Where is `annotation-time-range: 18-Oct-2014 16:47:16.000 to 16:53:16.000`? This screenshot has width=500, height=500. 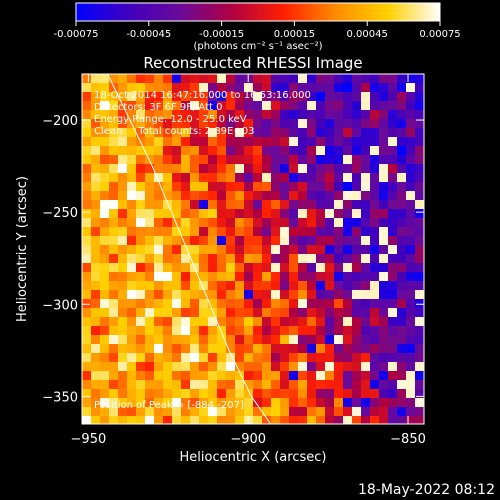
annotation-time-range: 18-Oct-2014 16:47:16.000 to 16:53:16.000 is located at coordinates (202, 95).